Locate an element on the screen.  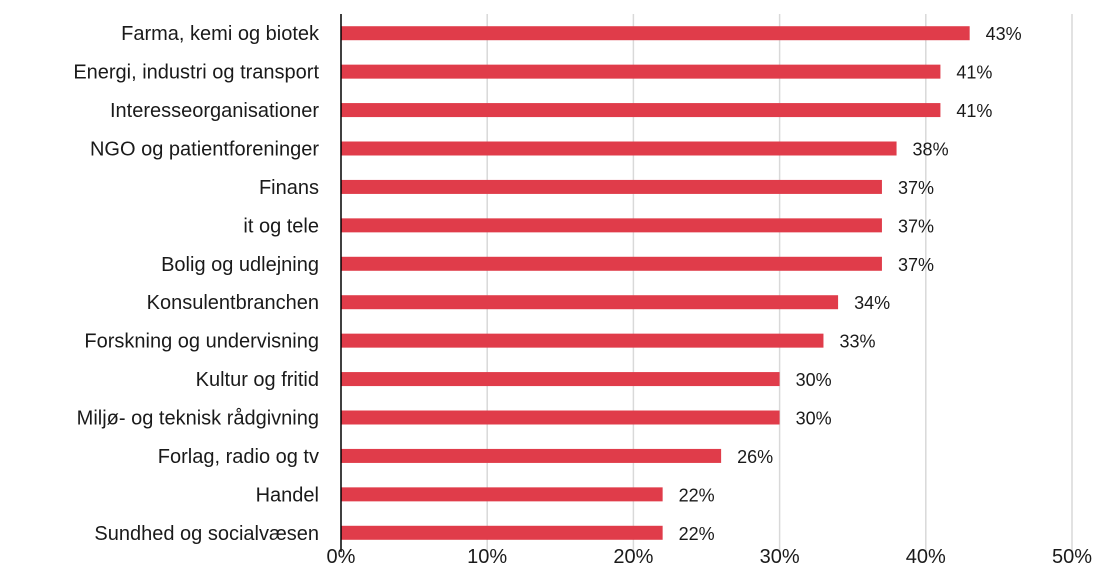
category-label-3: NGO og patientforeninger is located at coordinates (204, 150).